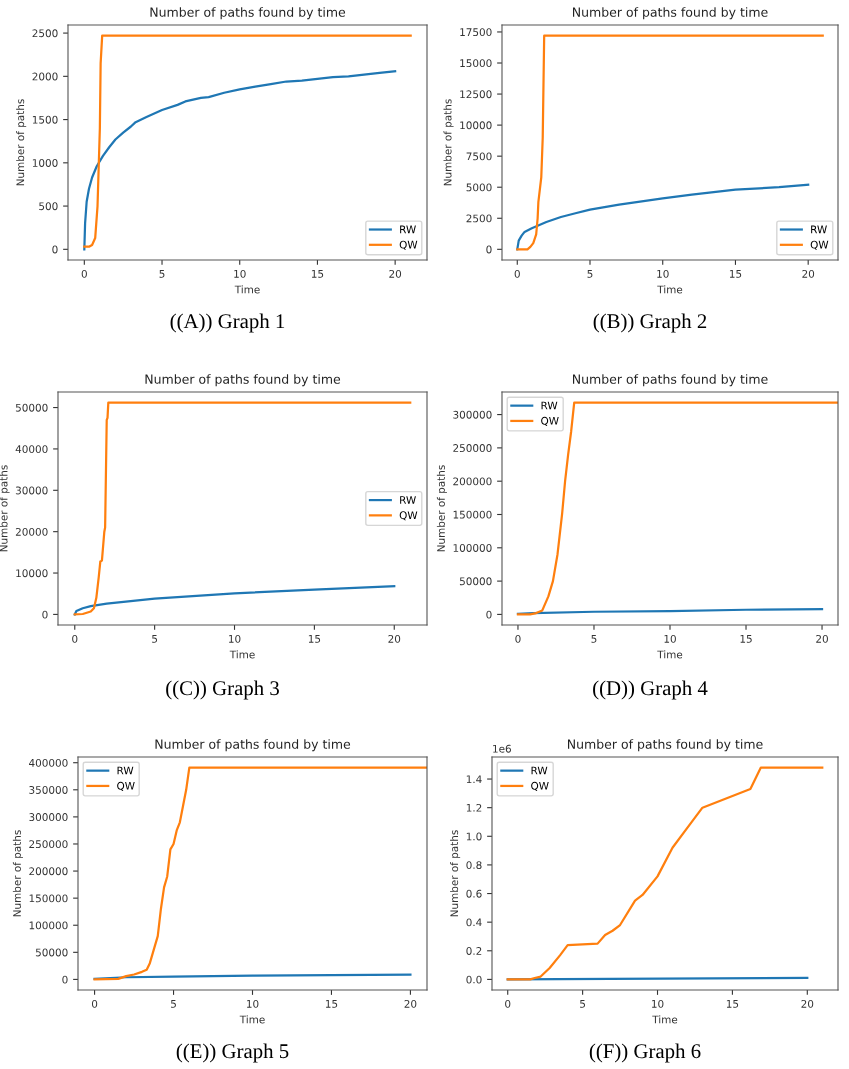 Image resolution: width=849 pixels, height=1069 pixels. Describe the element at coordinates (474, 807) in the screenshot. I see `y-tick-label: 1.2` at that location.